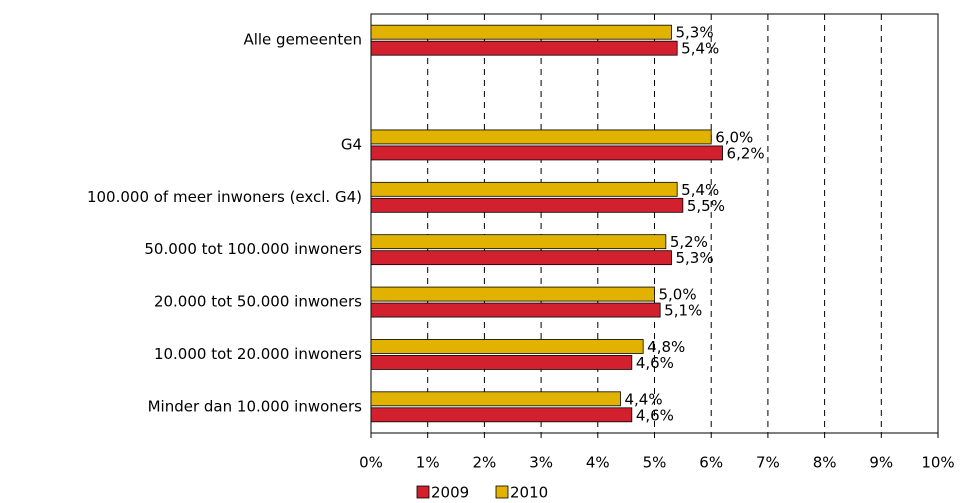 The width and height of the screenshot is (961, 503). Describe the element at coordinates (706, 206) in the screenshot. I see `value-label: 5,5%` at that location.